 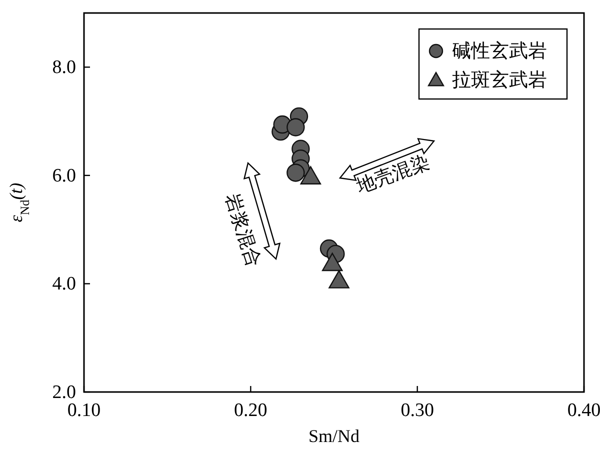 What do you see at coordinates (84, 410) in the screenshot?
I see `x-tick-label: 0.10` at bounding box center [84, 410].